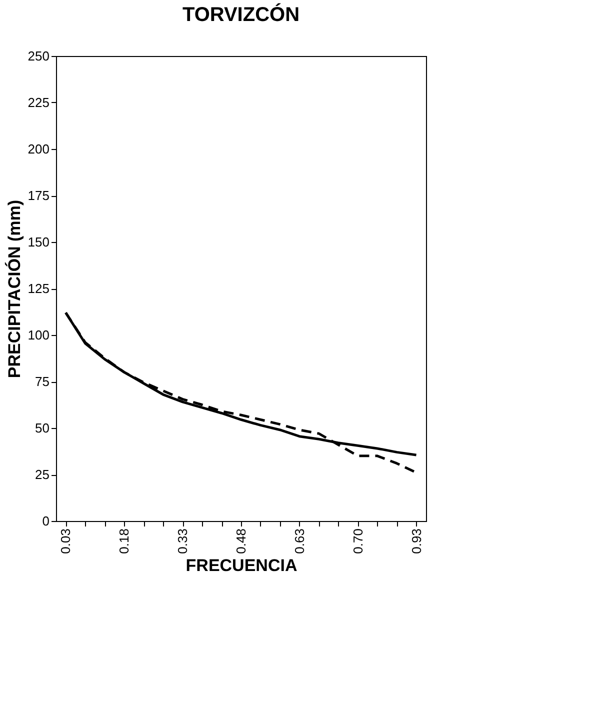 Image resolution: width=616 pixels, height=717 pixels. Describe the element at coordinates (39, 102) in the screenshot. I see `y-tick-label: 225` at that location.